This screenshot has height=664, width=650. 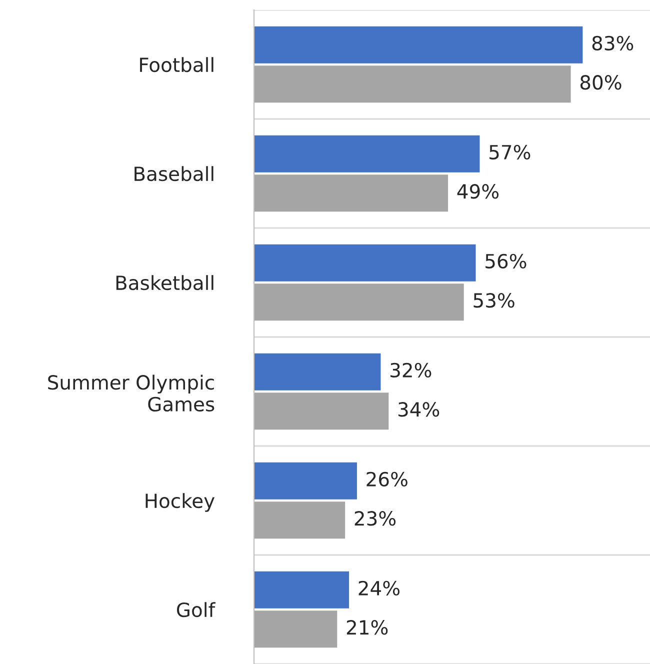 I want to click on data-label: 32%, so click(x=411, y=370).